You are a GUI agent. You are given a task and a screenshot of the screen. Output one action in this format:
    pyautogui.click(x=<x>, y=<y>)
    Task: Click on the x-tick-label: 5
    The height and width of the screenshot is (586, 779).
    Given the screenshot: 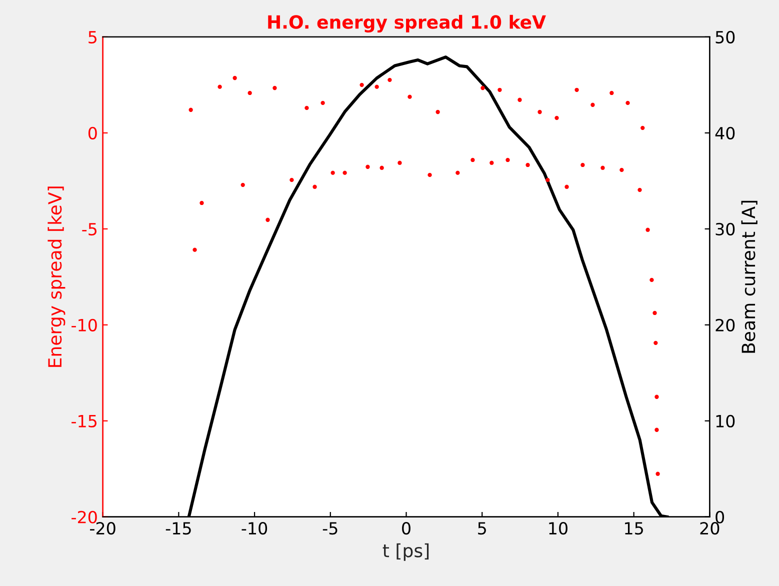 What is the action you would take?
    pyautogui.click(x=482, y=528)
    